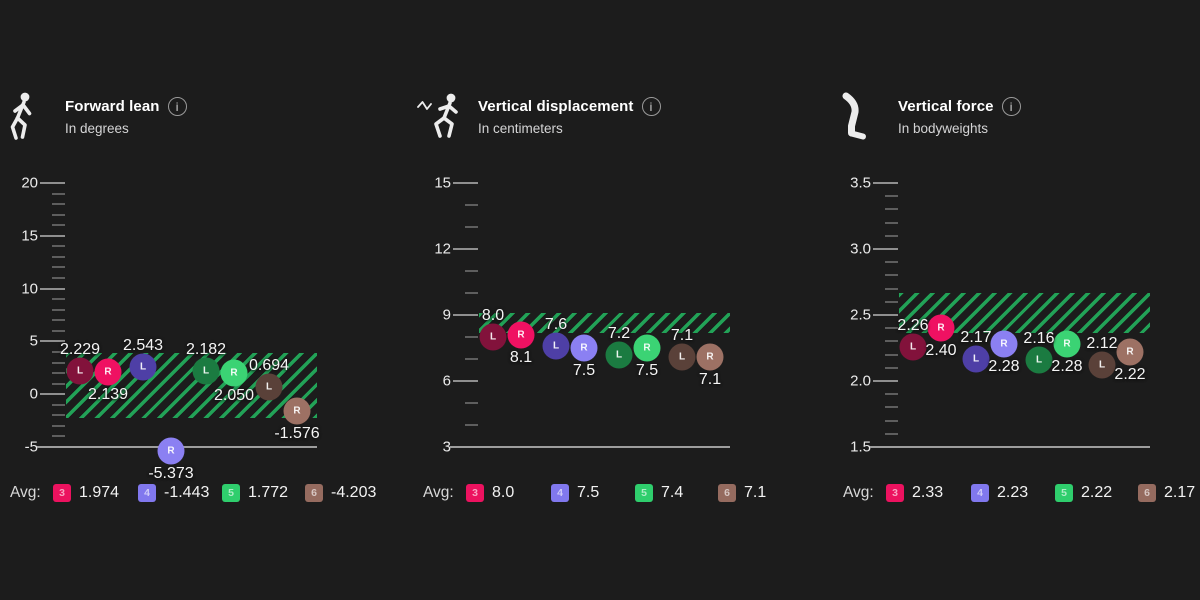 This screenshot has width=1200, height=600. I want to click on avg-value-run-3: 1.974, so click(99, 492).